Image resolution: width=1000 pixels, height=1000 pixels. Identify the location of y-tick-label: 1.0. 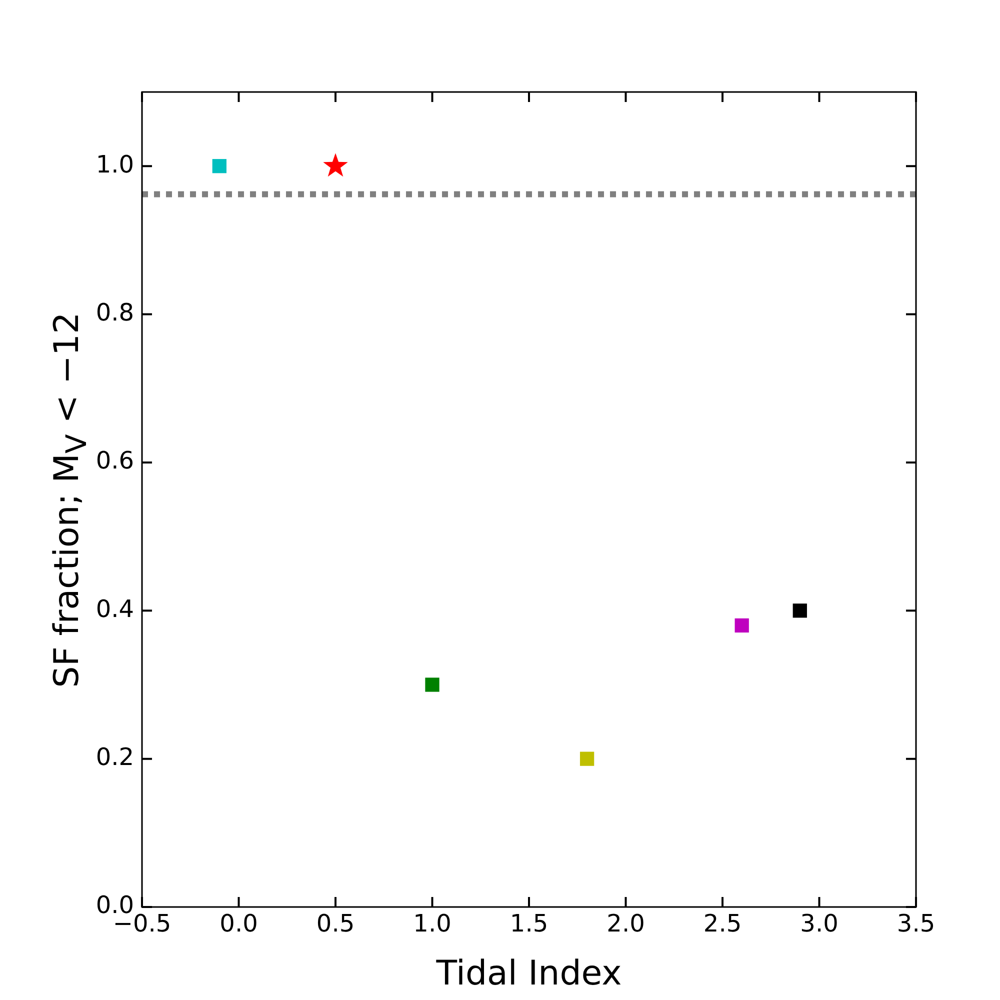
(115, 164).